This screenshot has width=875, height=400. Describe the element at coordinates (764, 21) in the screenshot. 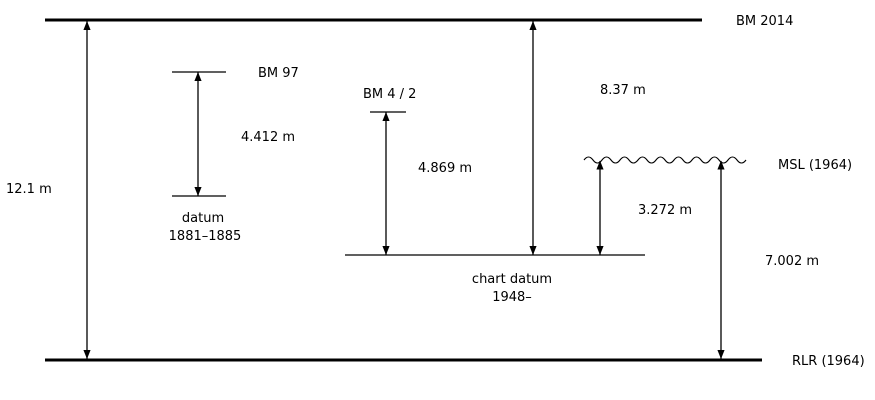

I see `bm-2014-label: BM 2014` at that location.